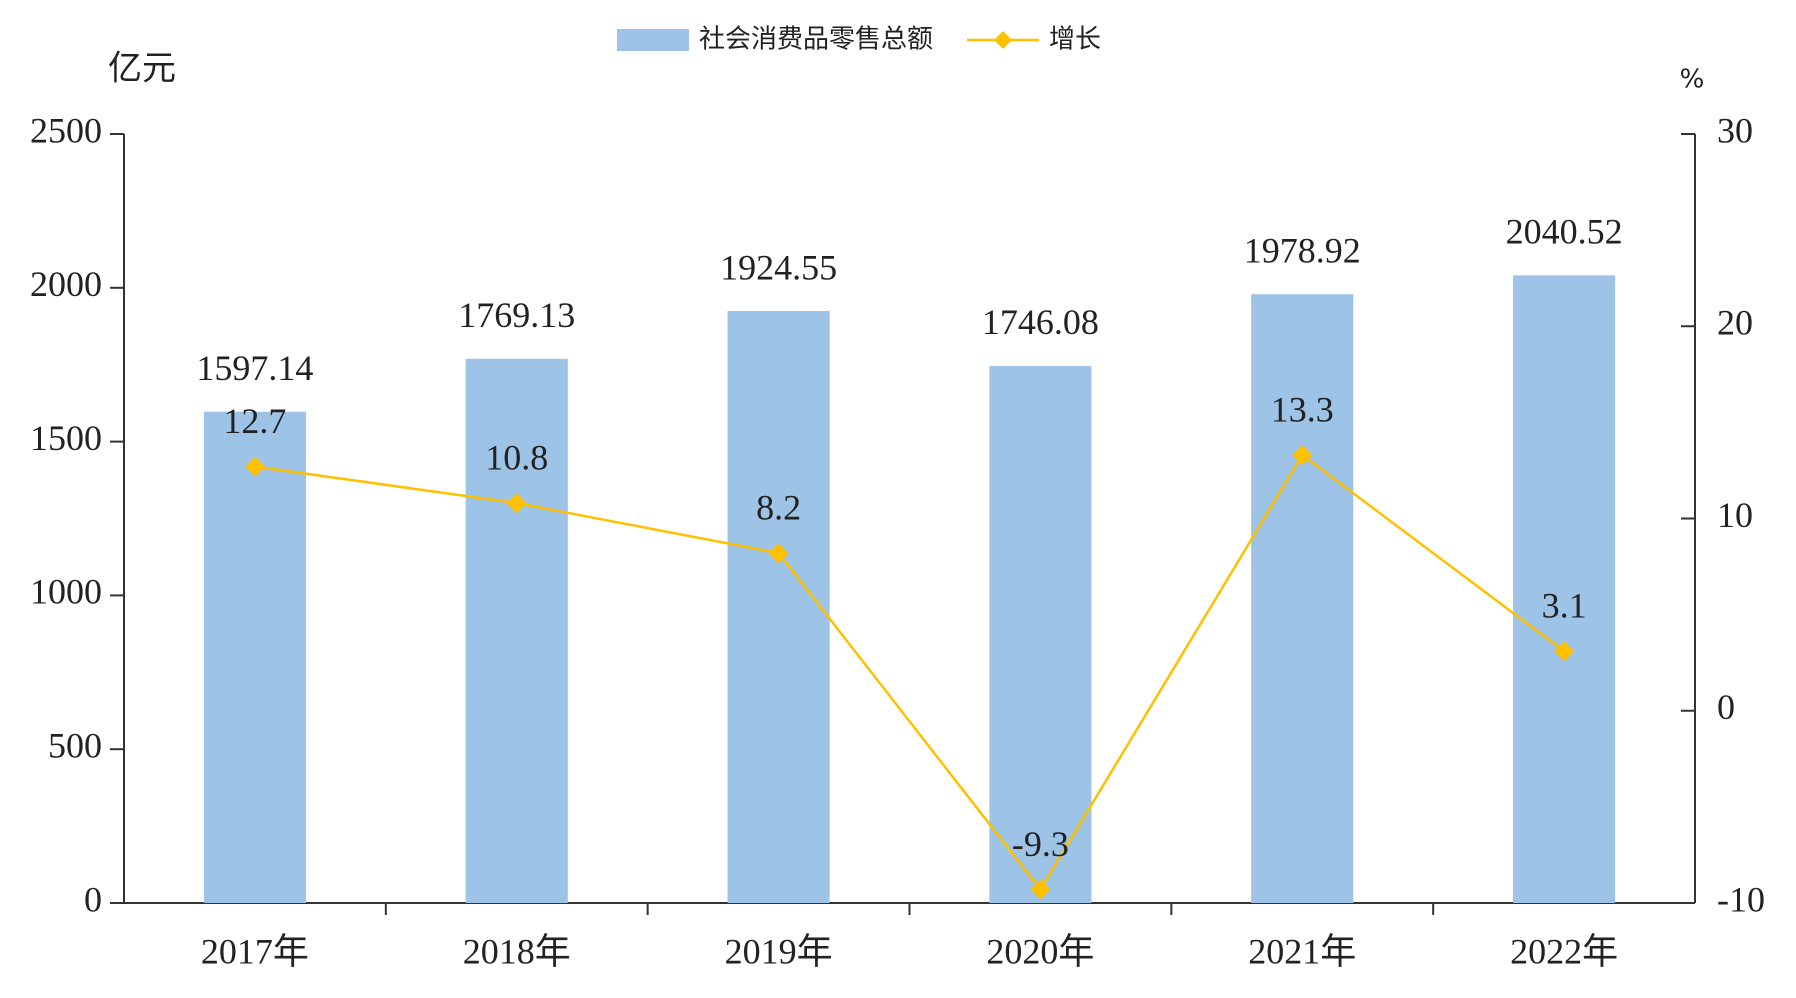 This screenshot has height=998, width=1796. Describe the element at coordinates (1735, 515) in the screenshot. I see `y2-tick-label: 10` at that location.